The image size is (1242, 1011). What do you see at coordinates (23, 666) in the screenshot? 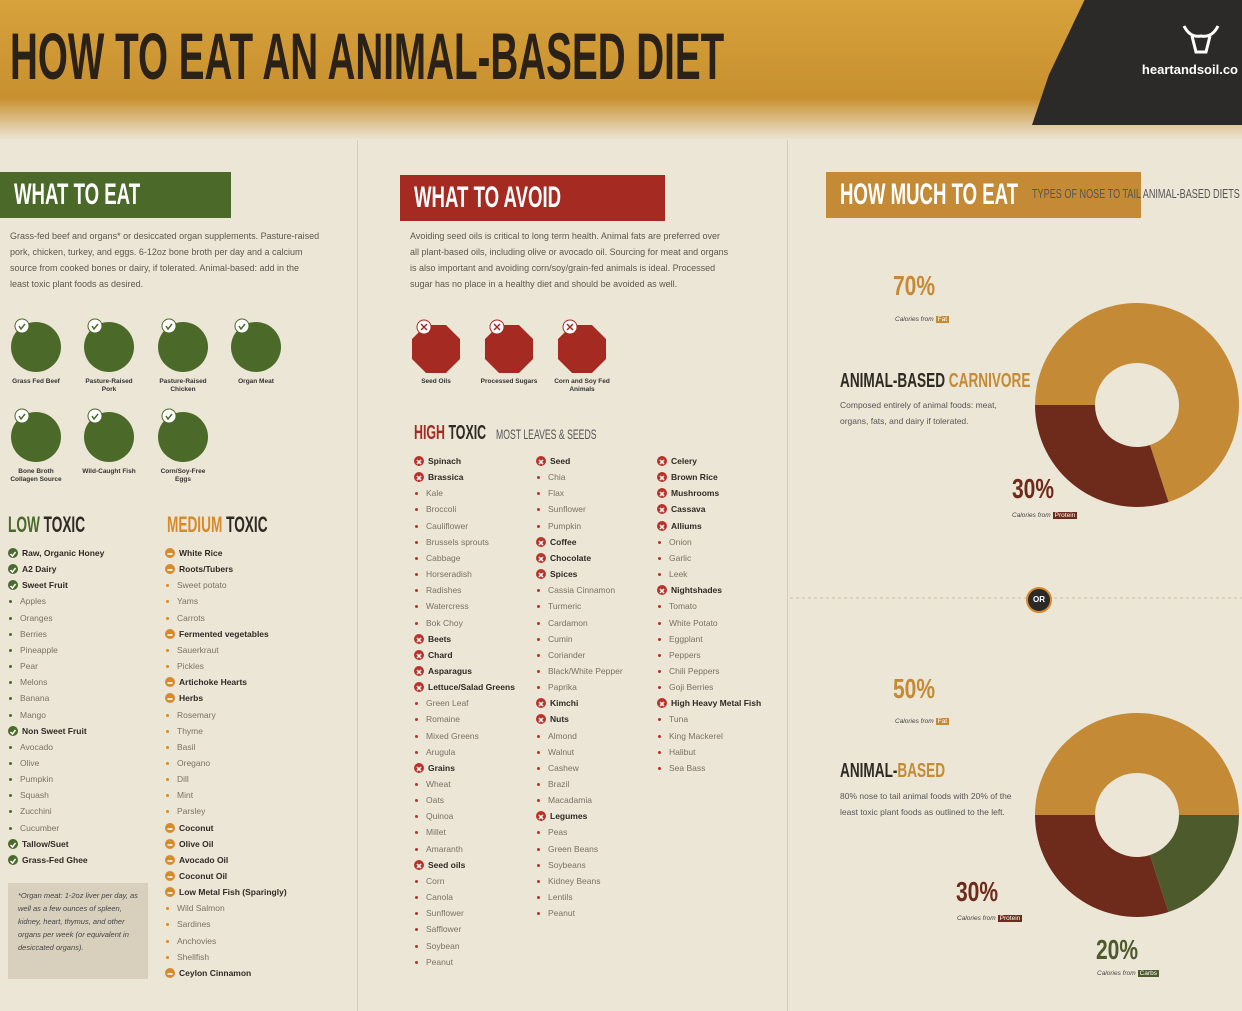
I see `list-item: Pear` at bounding box center [23, 666].